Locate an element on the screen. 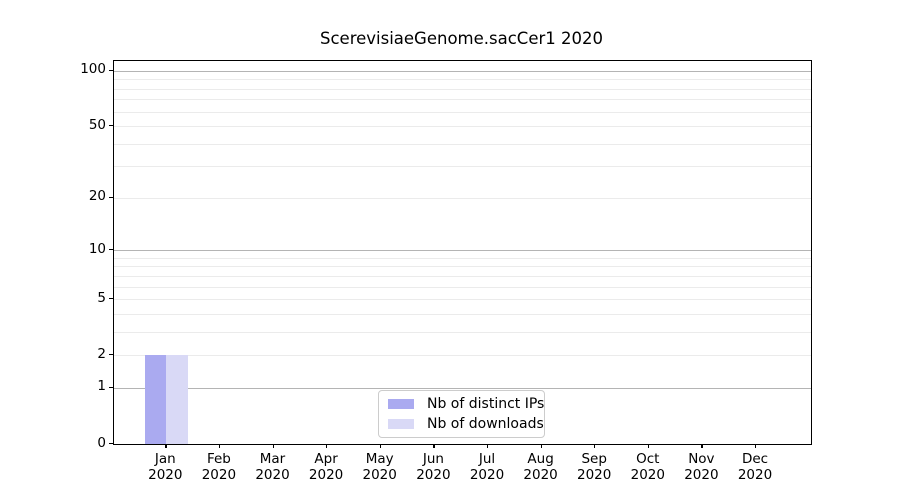 The width and height of the screenshot is (900, 500). y-tick-label: 5 is located at coordinates (101, 297).